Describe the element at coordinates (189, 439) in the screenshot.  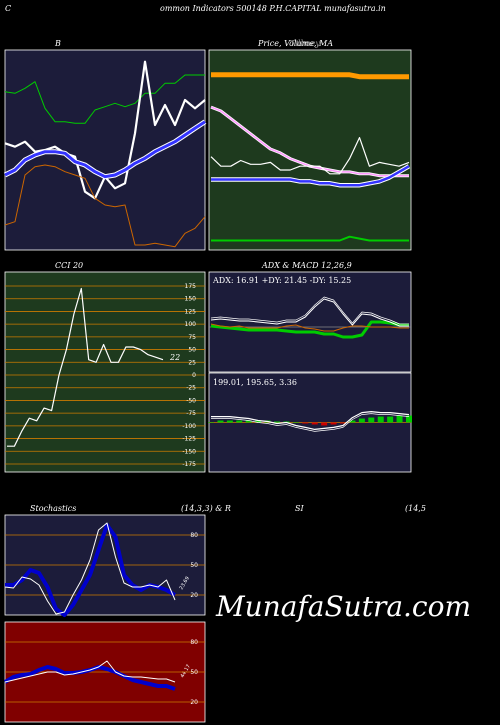
I see `cci-tick-label: -125` at that location.